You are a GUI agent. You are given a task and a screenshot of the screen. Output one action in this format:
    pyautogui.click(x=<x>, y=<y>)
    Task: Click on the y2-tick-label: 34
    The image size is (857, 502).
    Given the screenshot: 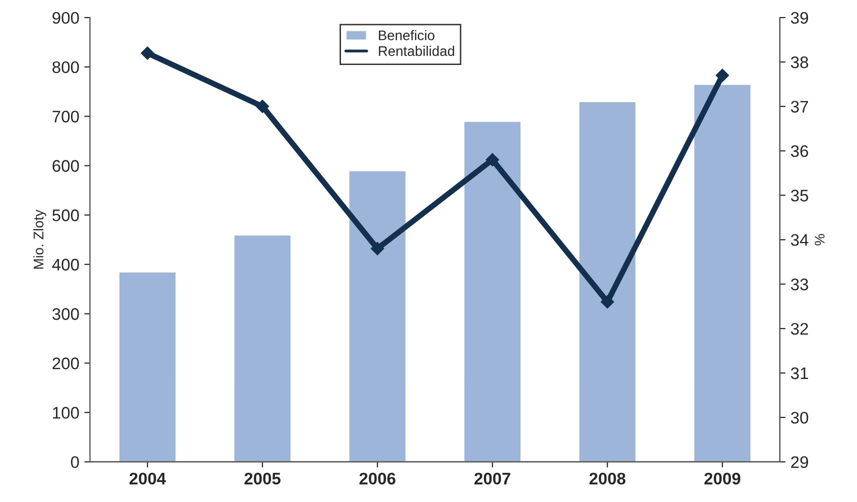 What is the action you would take?
    pyautogui.click(x=799, y=240)
    